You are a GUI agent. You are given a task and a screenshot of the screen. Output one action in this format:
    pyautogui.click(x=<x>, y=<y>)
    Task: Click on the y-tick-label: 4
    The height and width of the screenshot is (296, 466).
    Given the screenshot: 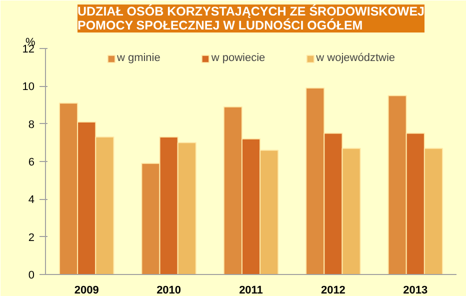 What is the action you would take?
    pyautogui.click(x=31, y=200)
    